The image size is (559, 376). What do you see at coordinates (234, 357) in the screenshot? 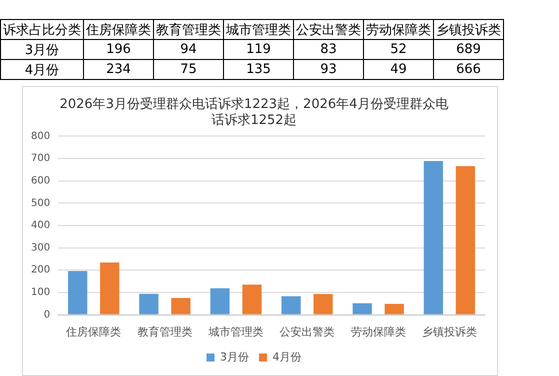
I see `legend-label: 3月份` at bounding box center [234, 357].